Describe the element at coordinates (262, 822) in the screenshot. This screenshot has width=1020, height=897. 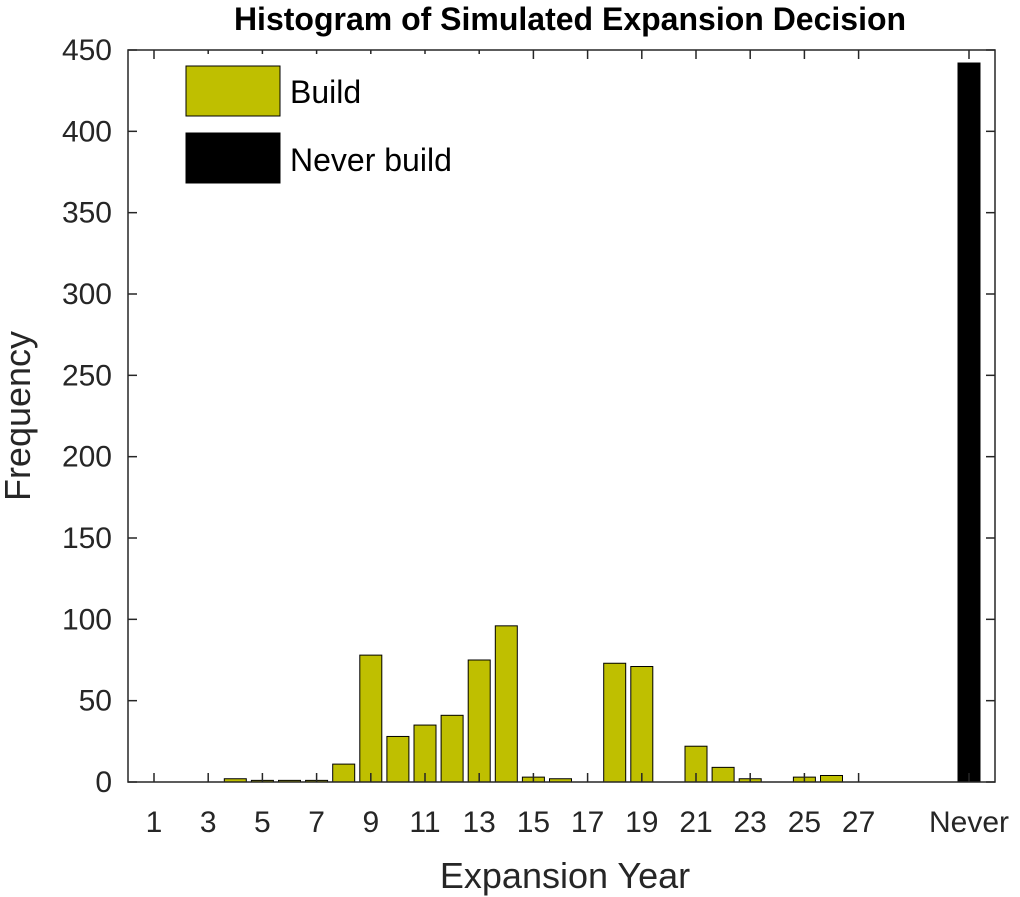
I see `x-tick-label: 5` at that location.